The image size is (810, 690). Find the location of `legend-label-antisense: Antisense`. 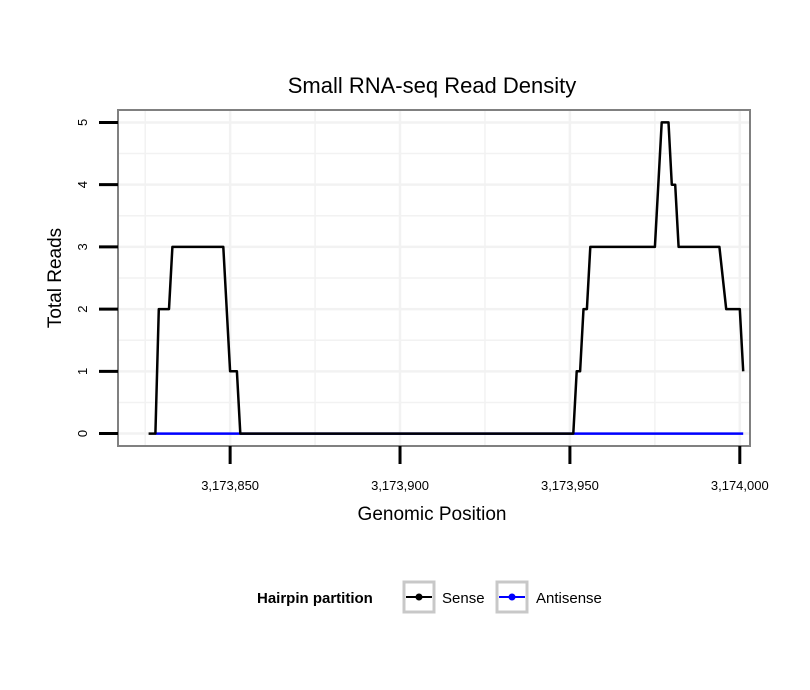

legend-label-antisense: Antisense is located at coordinates (569, 598).